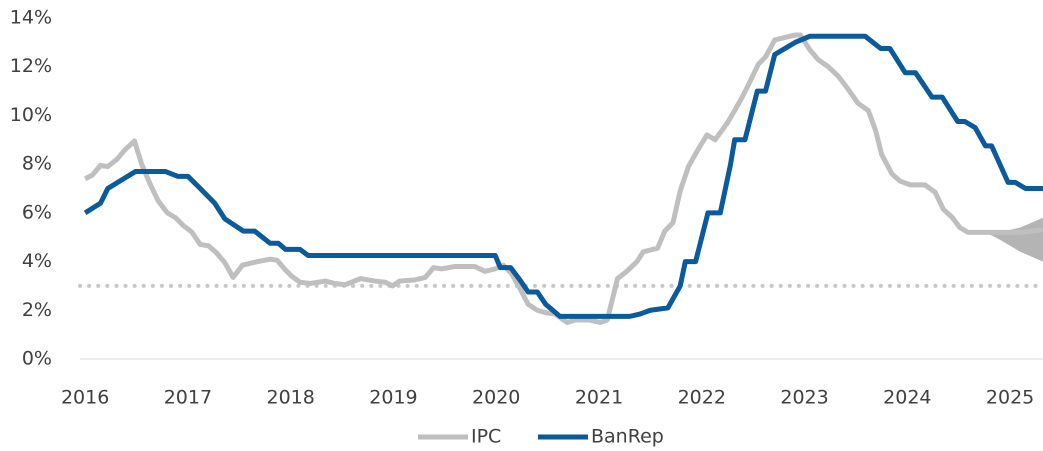 The image size is (1043, 451). I want to click on x-tick-label: 2023, so click(804, 398).